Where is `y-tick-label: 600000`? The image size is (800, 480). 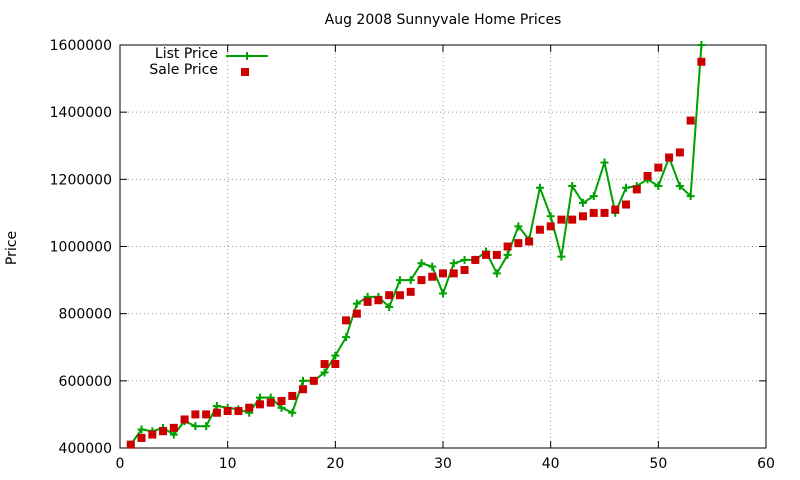
y-tick-label: 600000 is located at coordinates (85, 382).